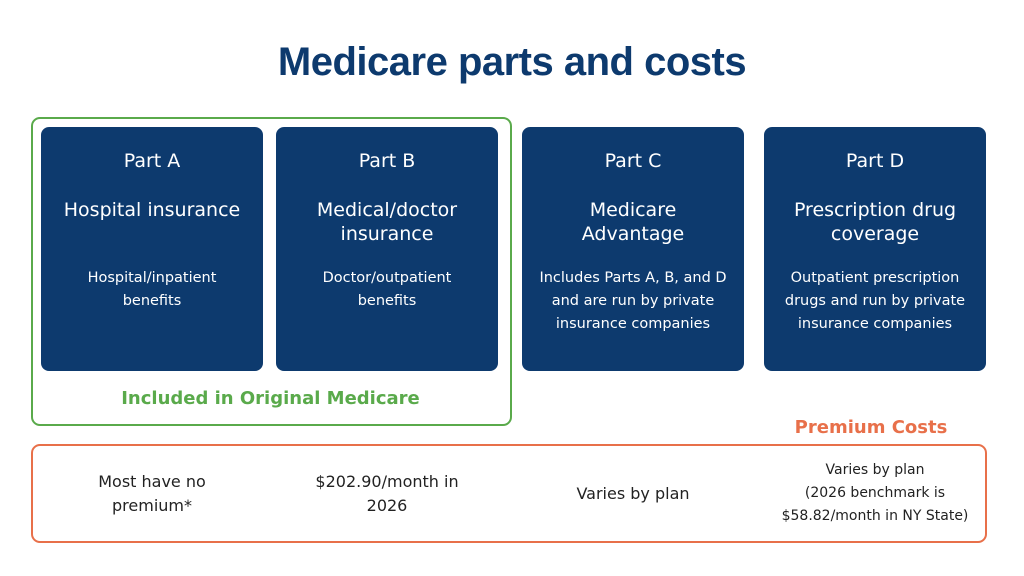 Image resolution: width=1024 pixels, height=576 pixels. I want to click on part-name: Part B, so click(387, 161).